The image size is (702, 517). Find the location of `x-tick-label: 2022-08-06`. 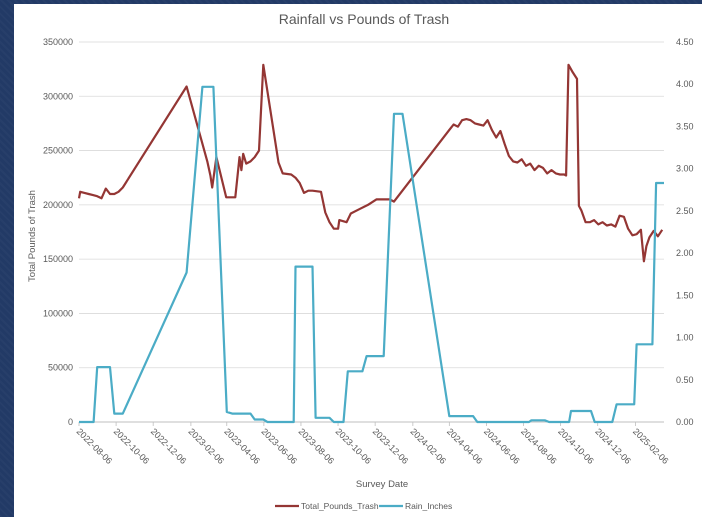

x-tick-label: 2022-08-06 is located at coordinates (95, 446).